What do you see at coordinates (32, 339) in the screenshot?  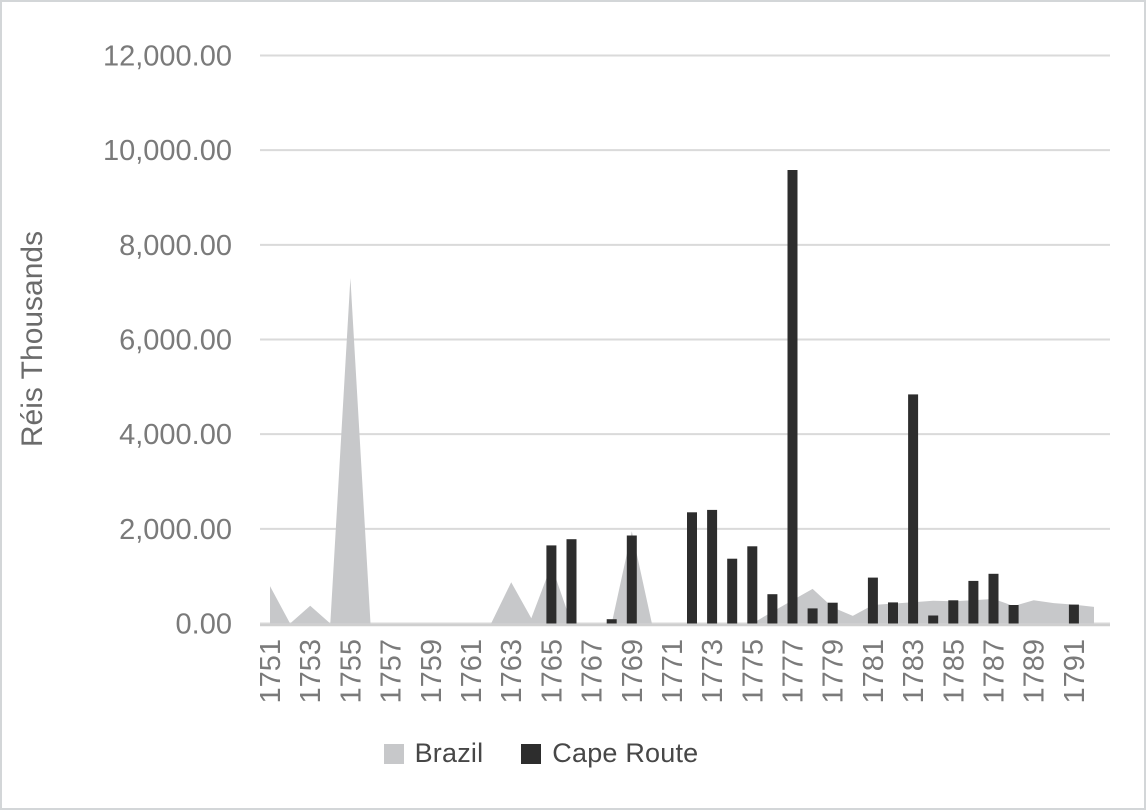 I see `y-axis-title: Réis Thousands` at bounding box center [32, 339].